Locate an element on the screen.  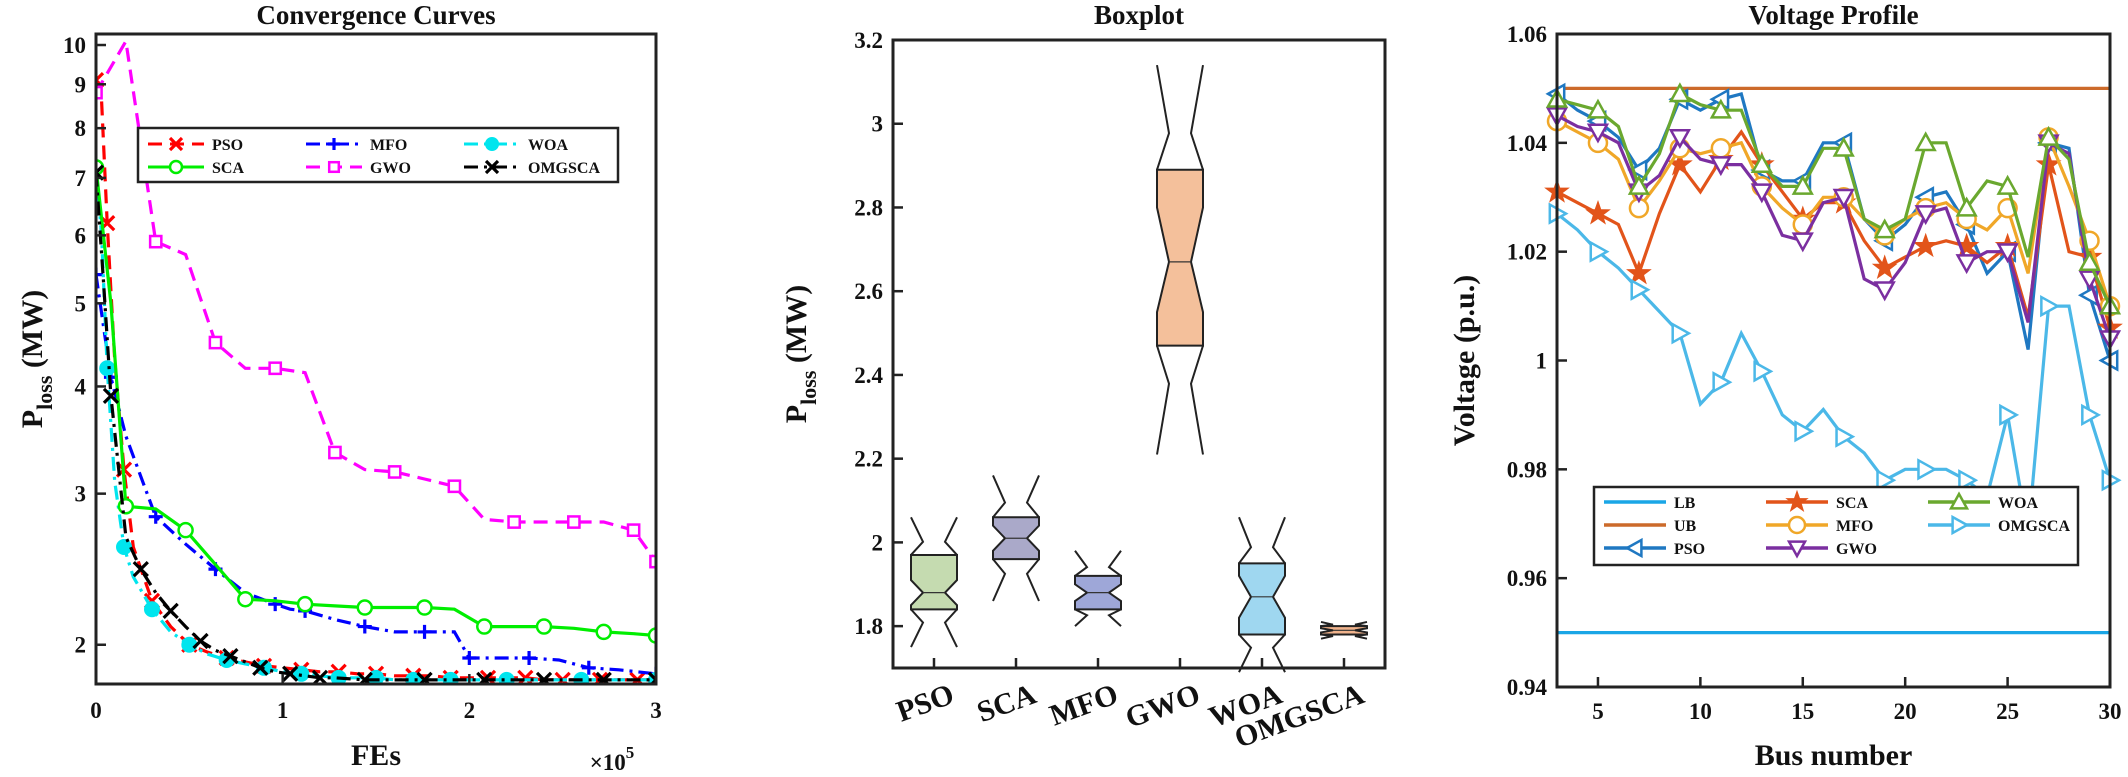
box-pso is located at coordinates (934, 582).